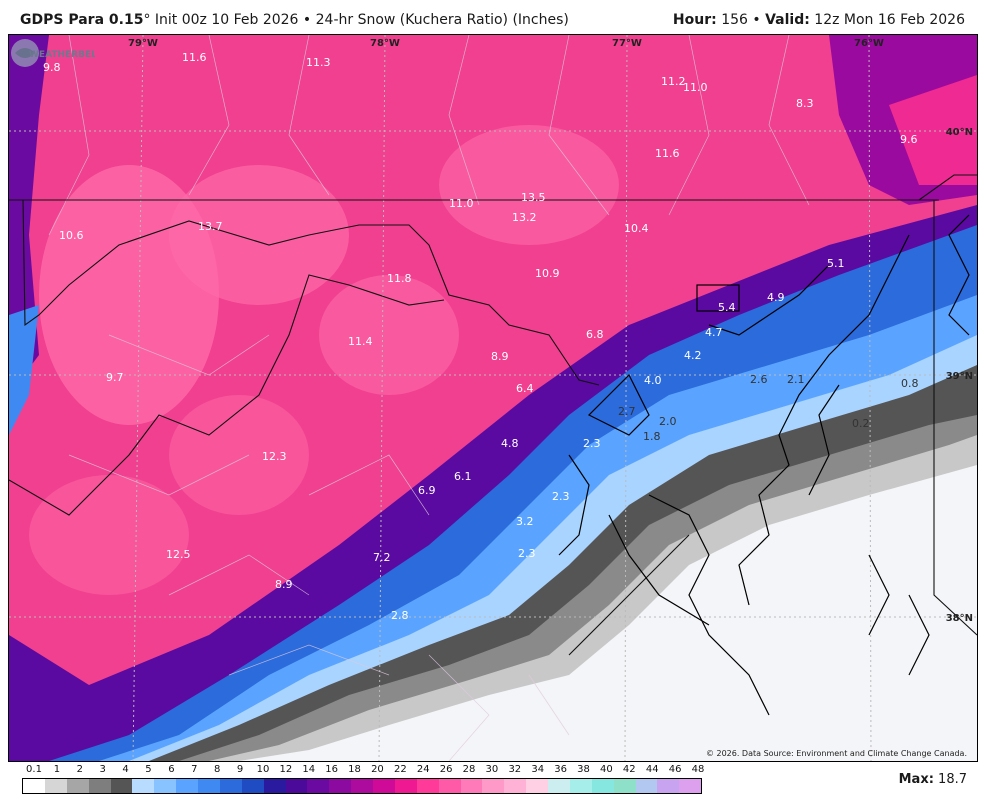 Image resolution: width=984 pixels, height=808 pixels. Describe the element at coordinates (668, 421) in the screenshot. I see `snowfall-value: 2.0` at that location.